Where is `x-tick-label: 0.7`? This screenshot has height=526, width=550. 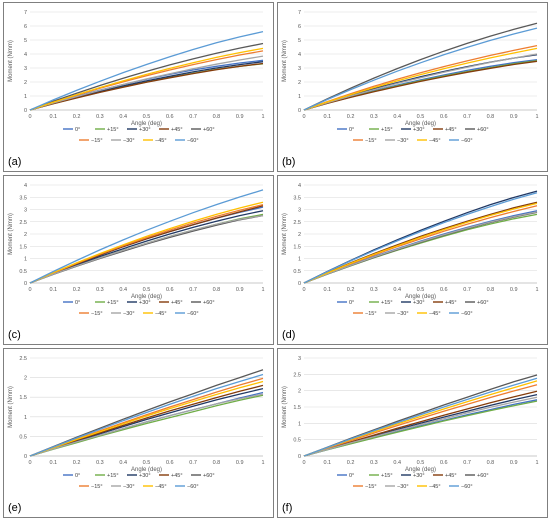 x-tick-label: 0.7 is located at coordinates (467, 463).